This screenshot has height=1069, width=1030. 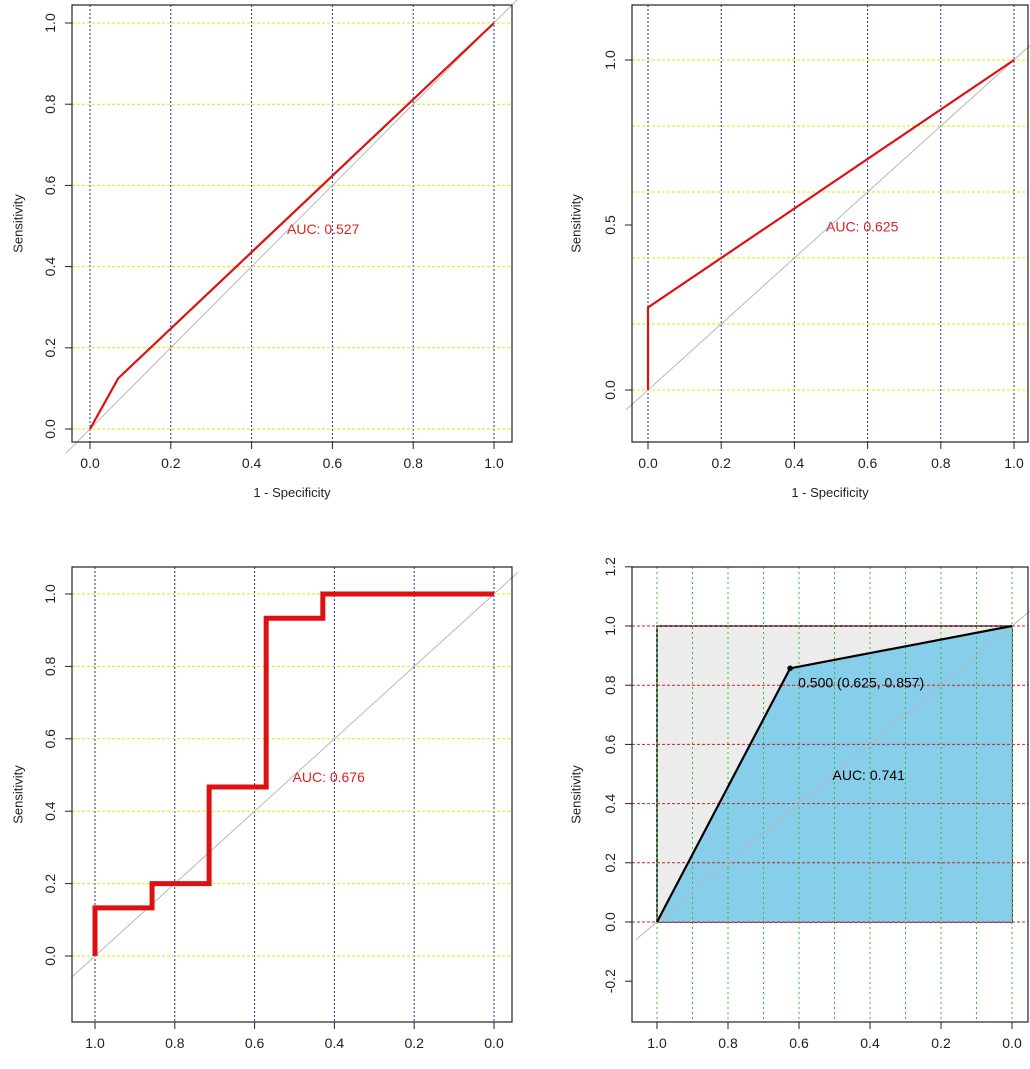 I want to click on y-tick-label: 1.2, so click(x=610, y=567).